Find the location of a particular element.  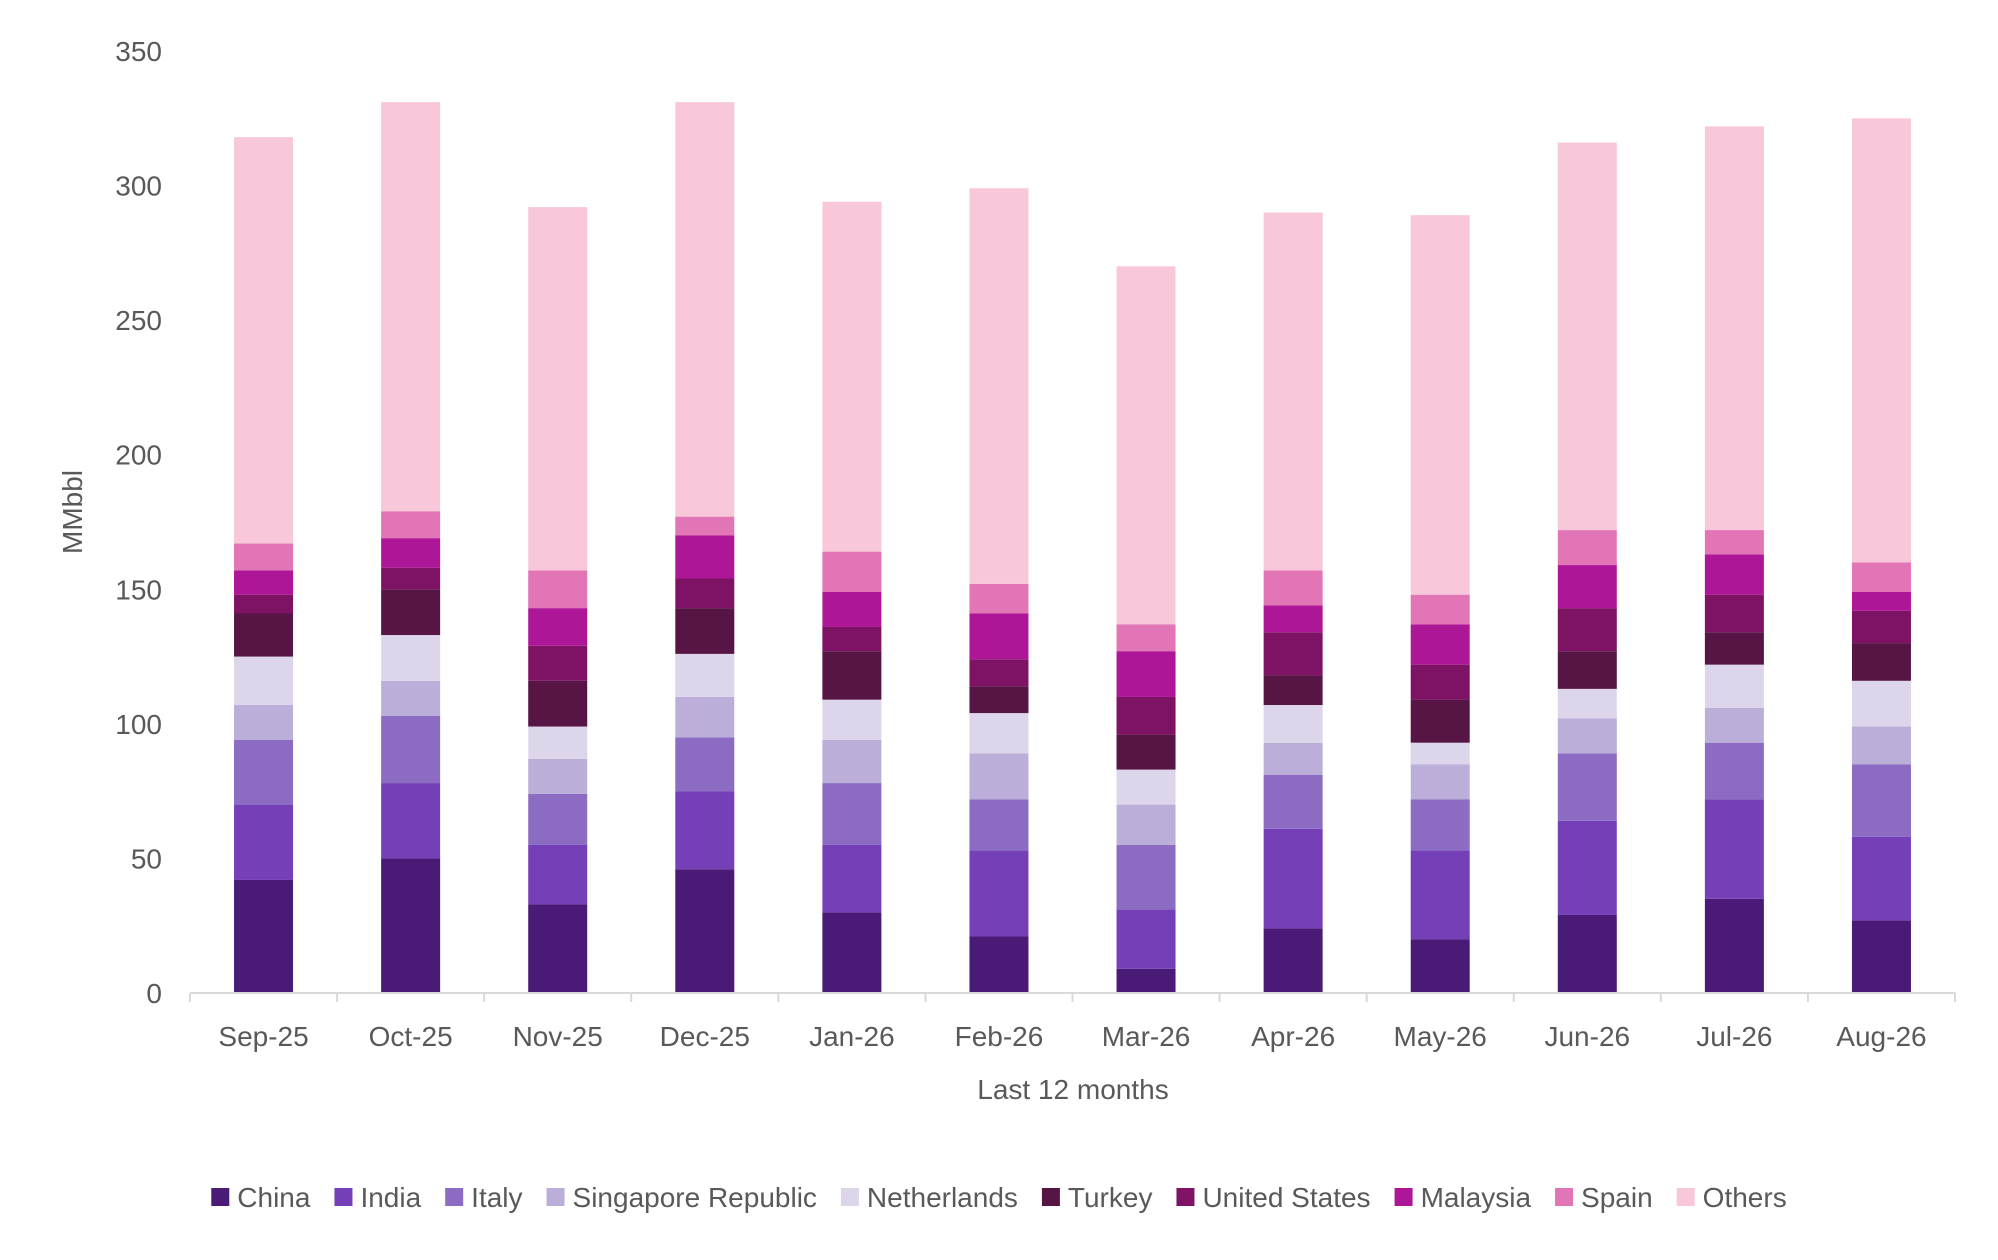

y-axis-label: MMbbl is located at coordinates (72, 512).